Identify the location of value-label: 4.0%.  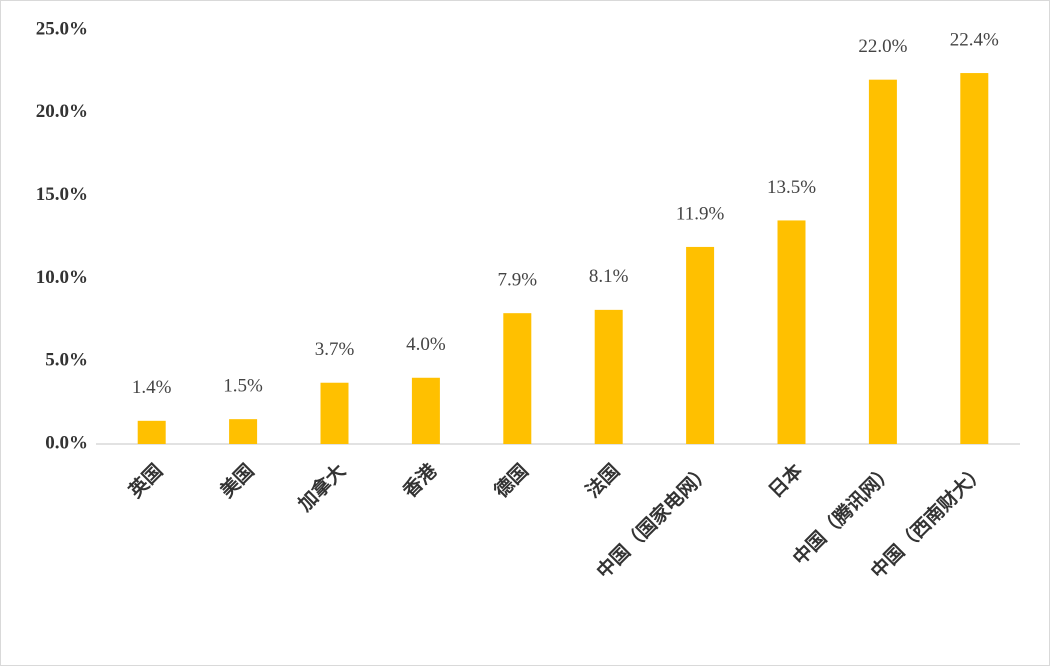
(426, 344).